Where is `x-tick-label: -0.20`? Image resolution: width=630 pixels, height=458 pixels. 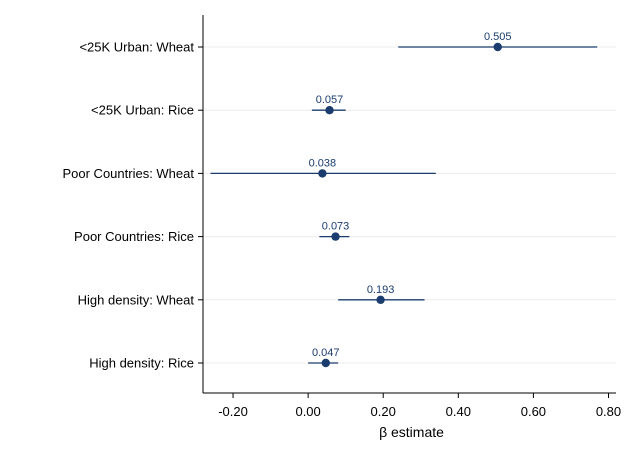
x-tick-label: -0.20 is located at coordinates (233, 411).